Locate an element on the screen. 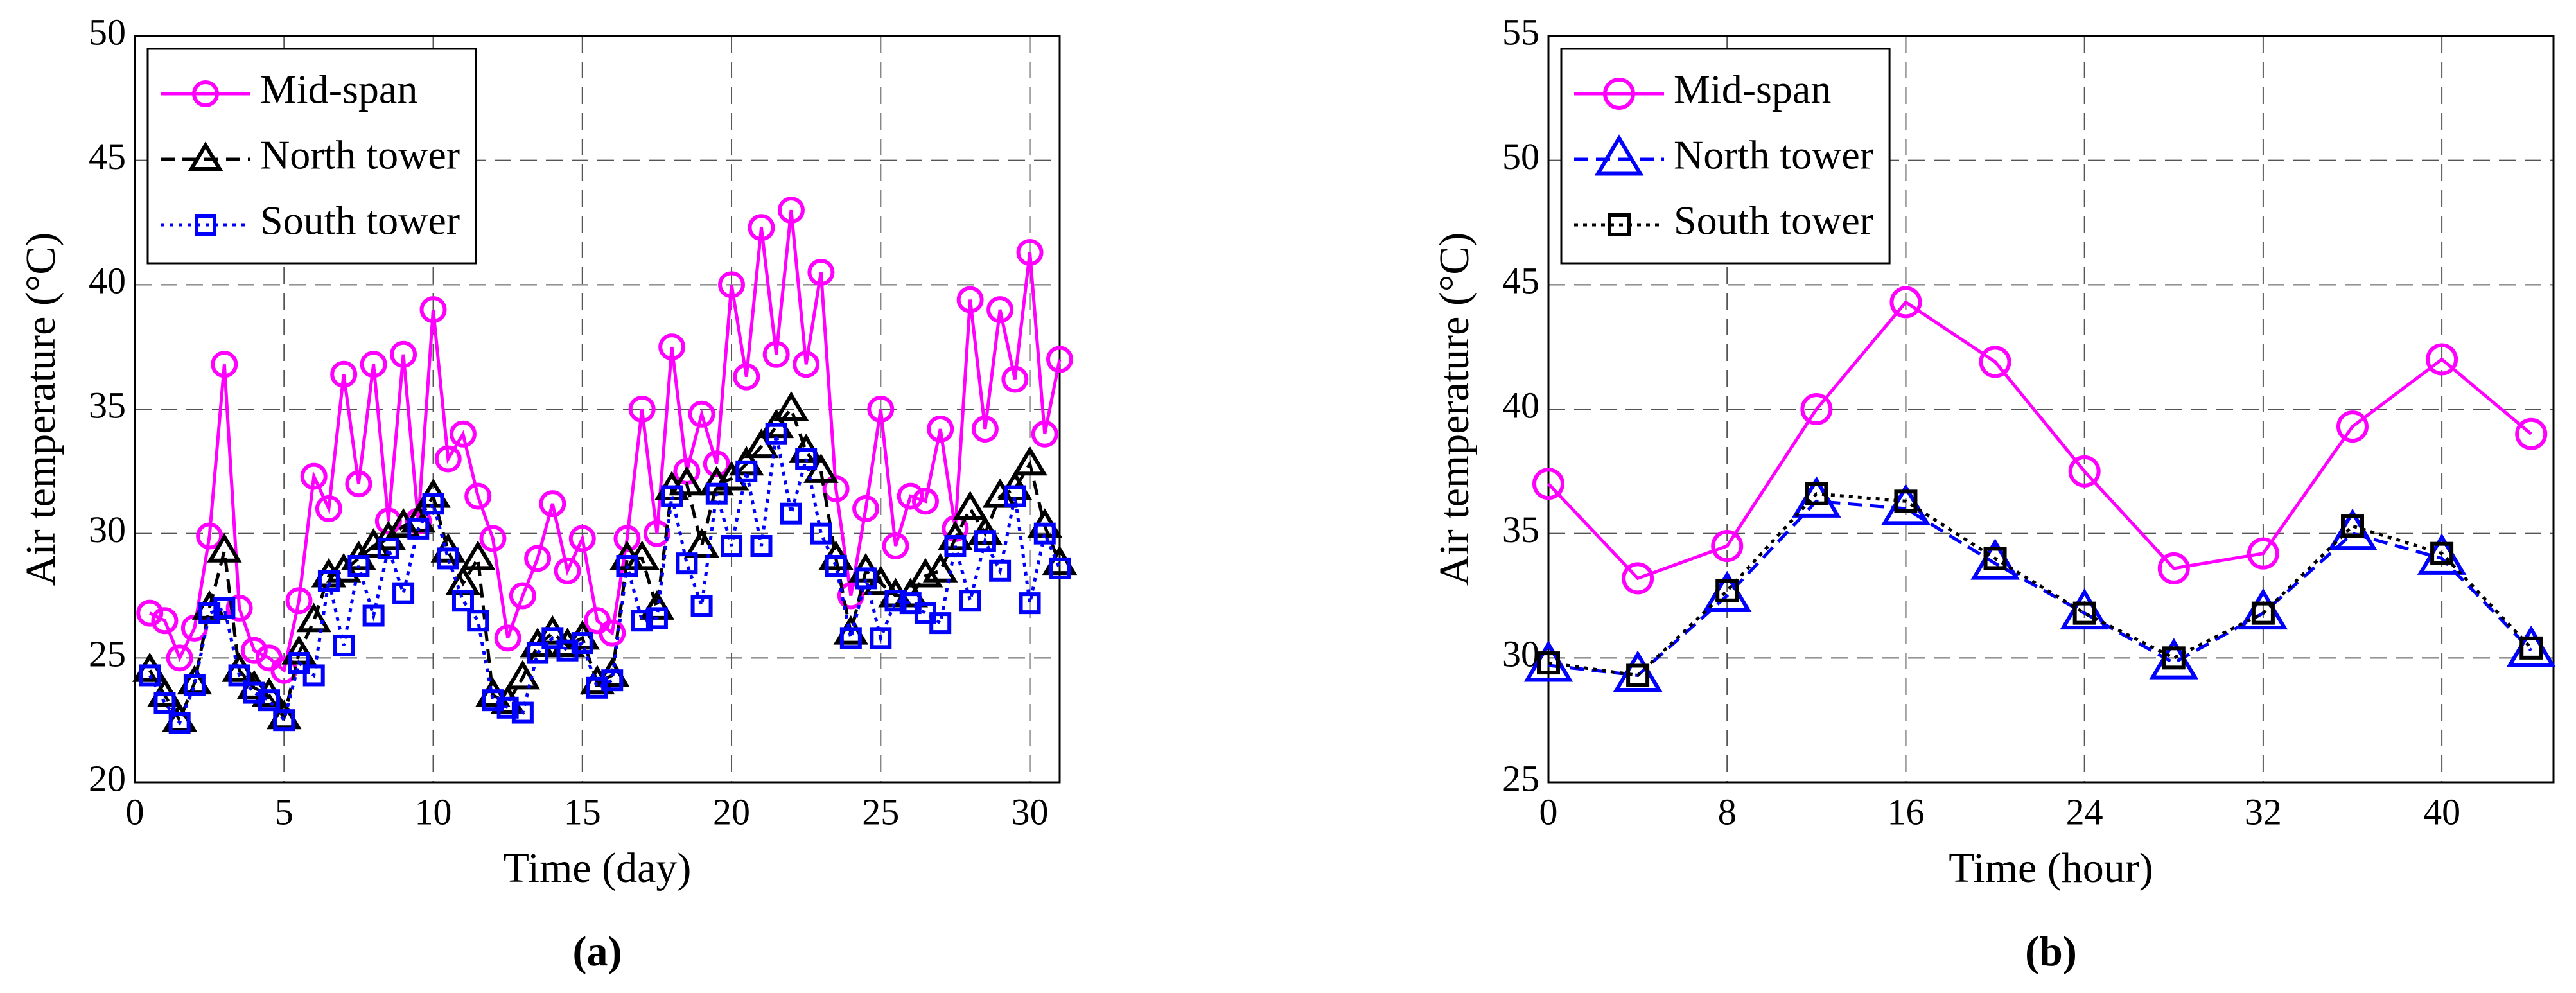 The image size is (2576, 993). panel-caption: (b) is located at coordinates (2051, 951).